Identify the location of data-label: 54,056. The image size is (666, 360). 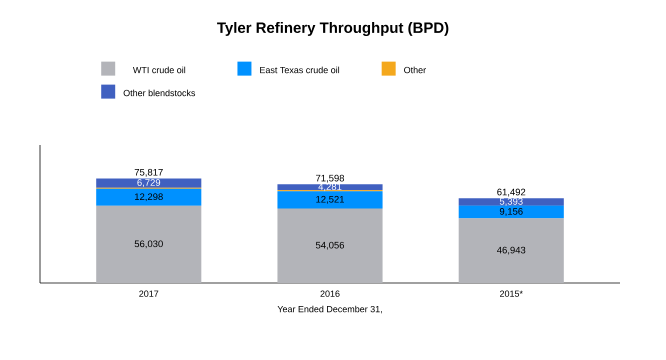
(330, 246).